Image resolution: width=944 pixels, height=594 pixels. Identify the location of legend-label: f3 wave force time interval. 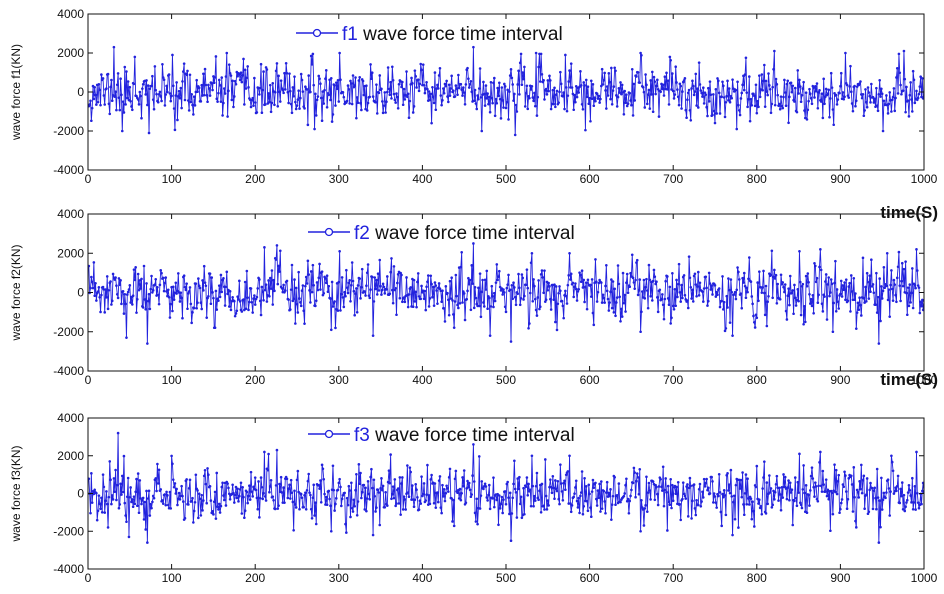
(464, 435).